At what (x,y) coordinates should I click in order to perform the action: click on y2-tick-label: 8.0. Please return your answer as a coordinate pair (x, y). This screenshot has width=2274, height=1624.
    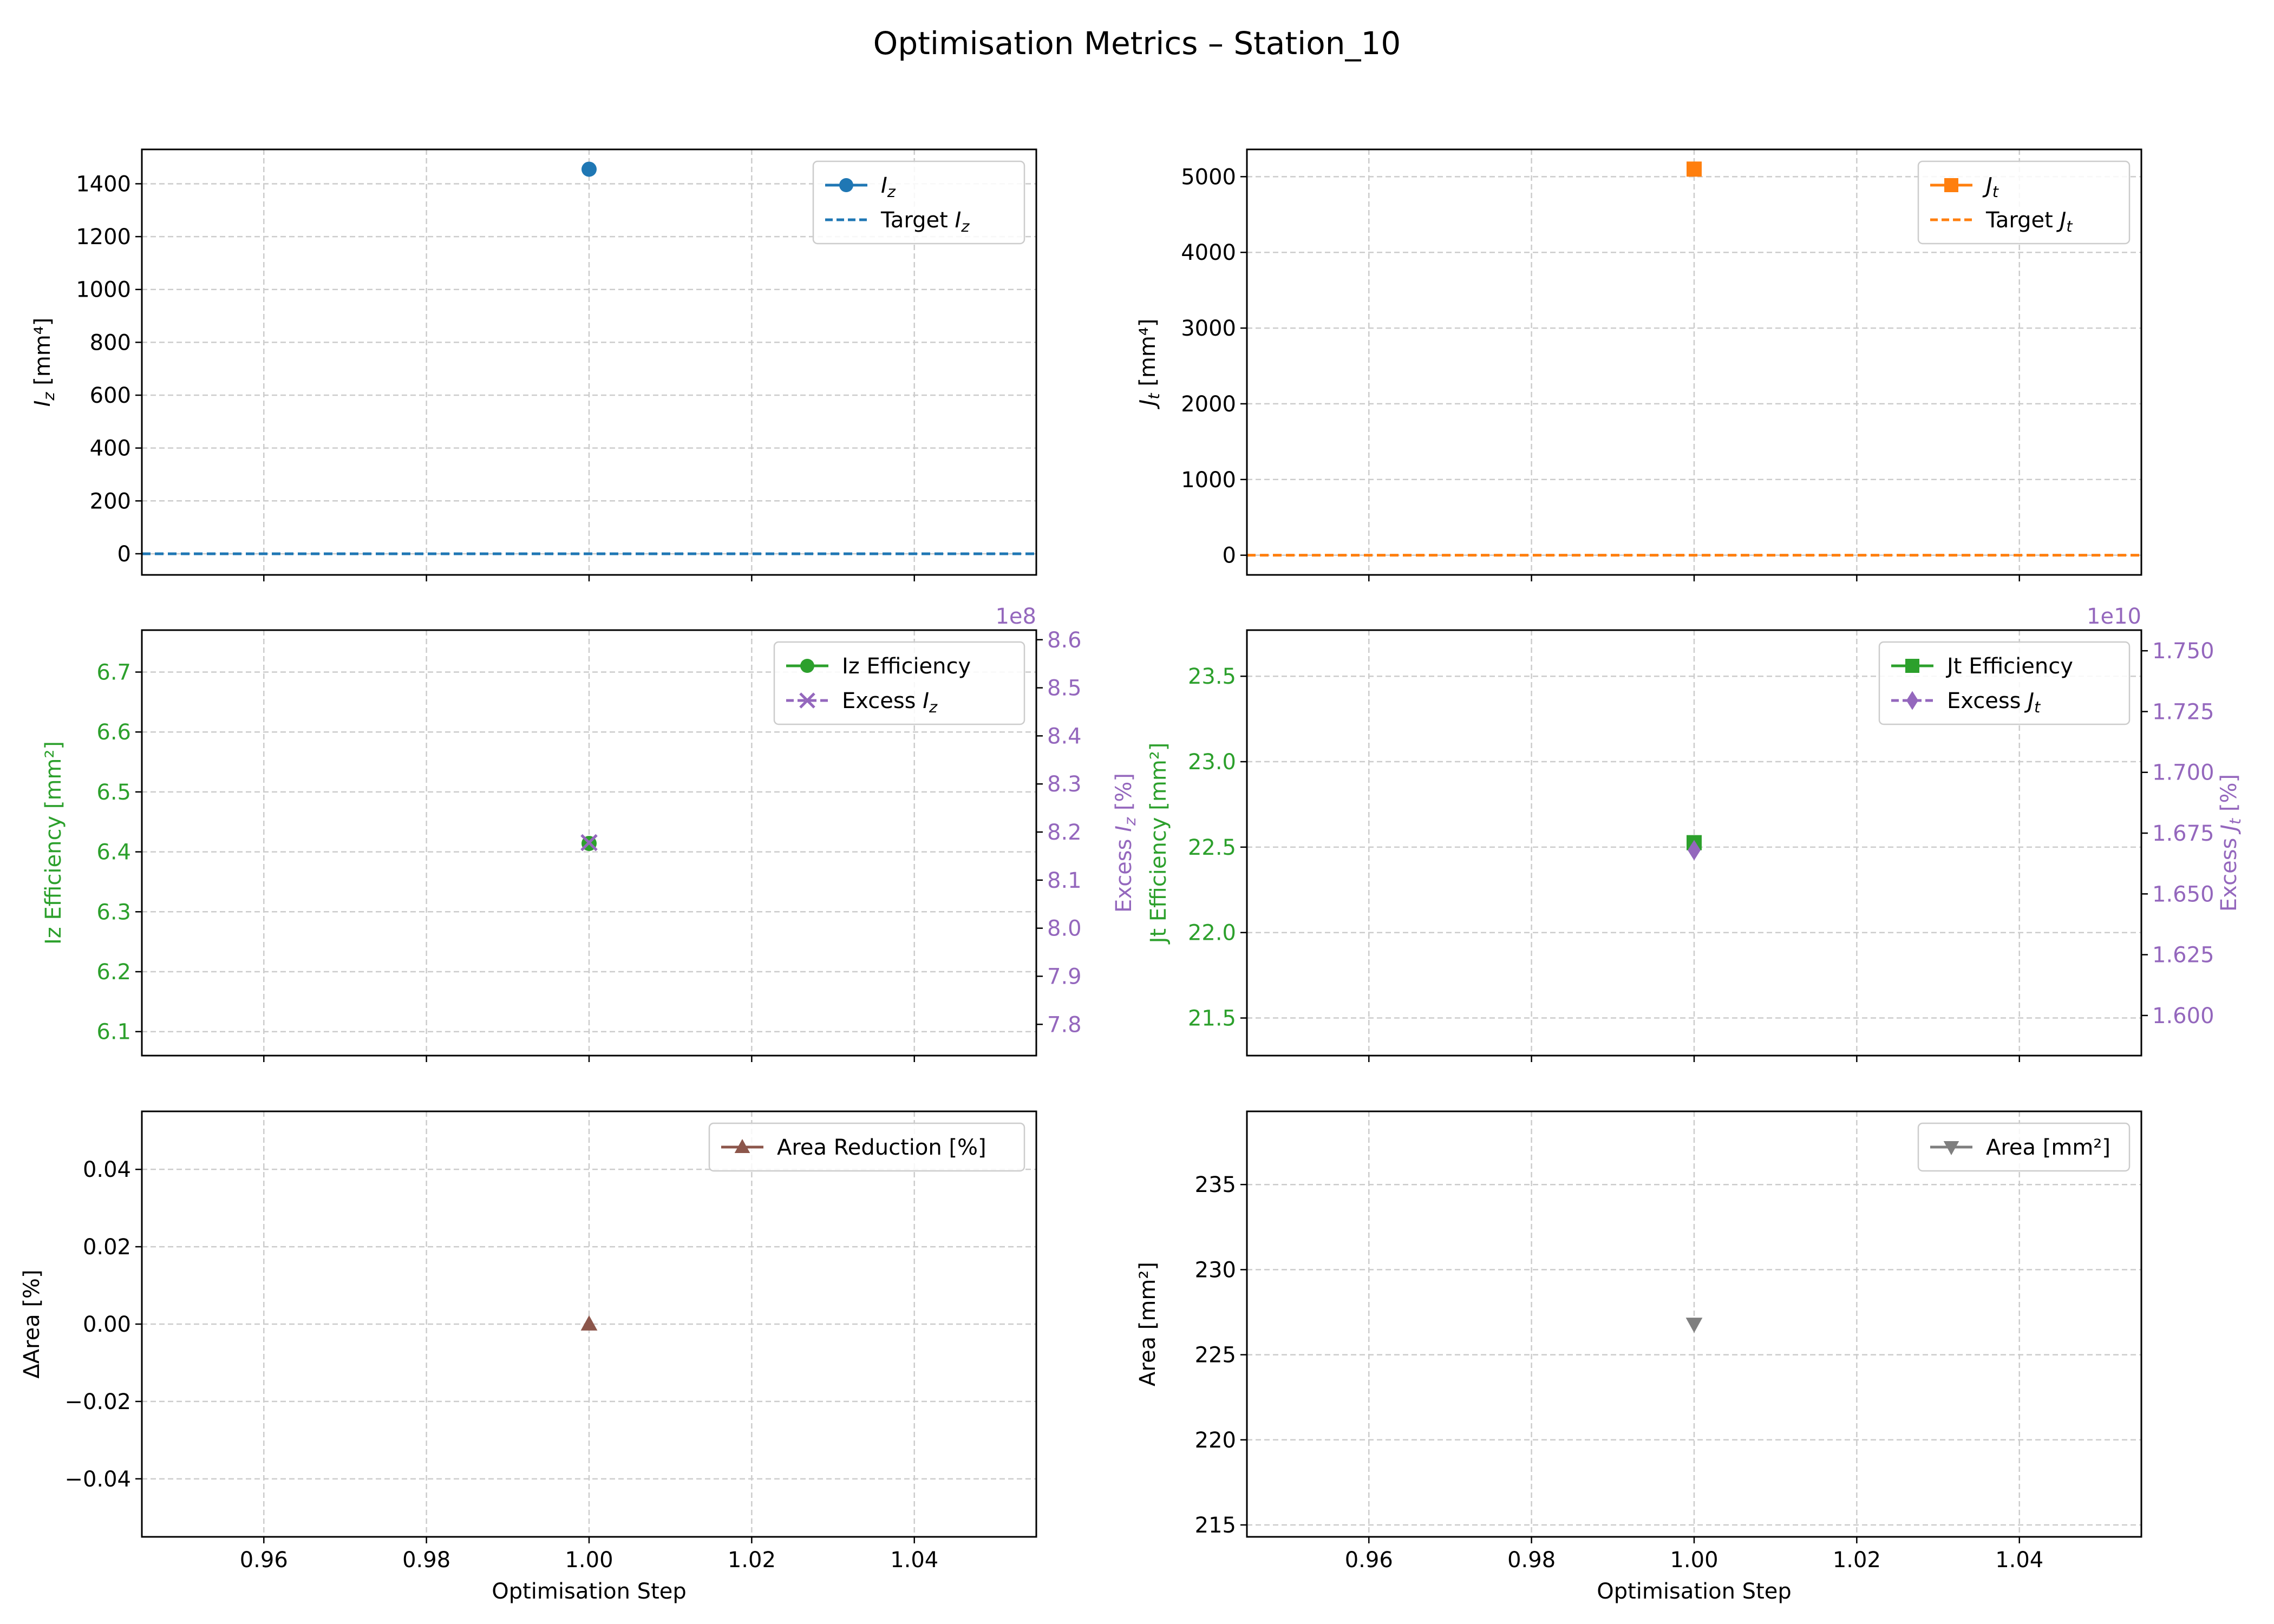
    Looking at the image, I should click on (1064, 929).